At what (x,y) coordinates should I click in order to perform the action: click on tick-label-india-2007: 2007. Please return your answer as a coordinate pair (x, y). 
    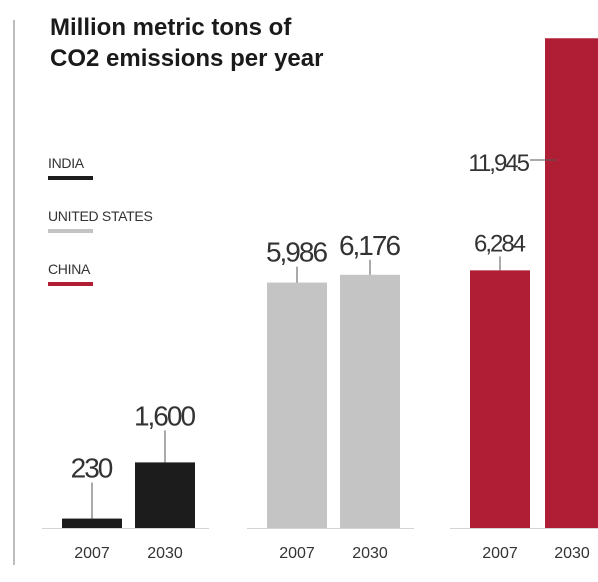
    Looking at the image, I should click on (92, 553).